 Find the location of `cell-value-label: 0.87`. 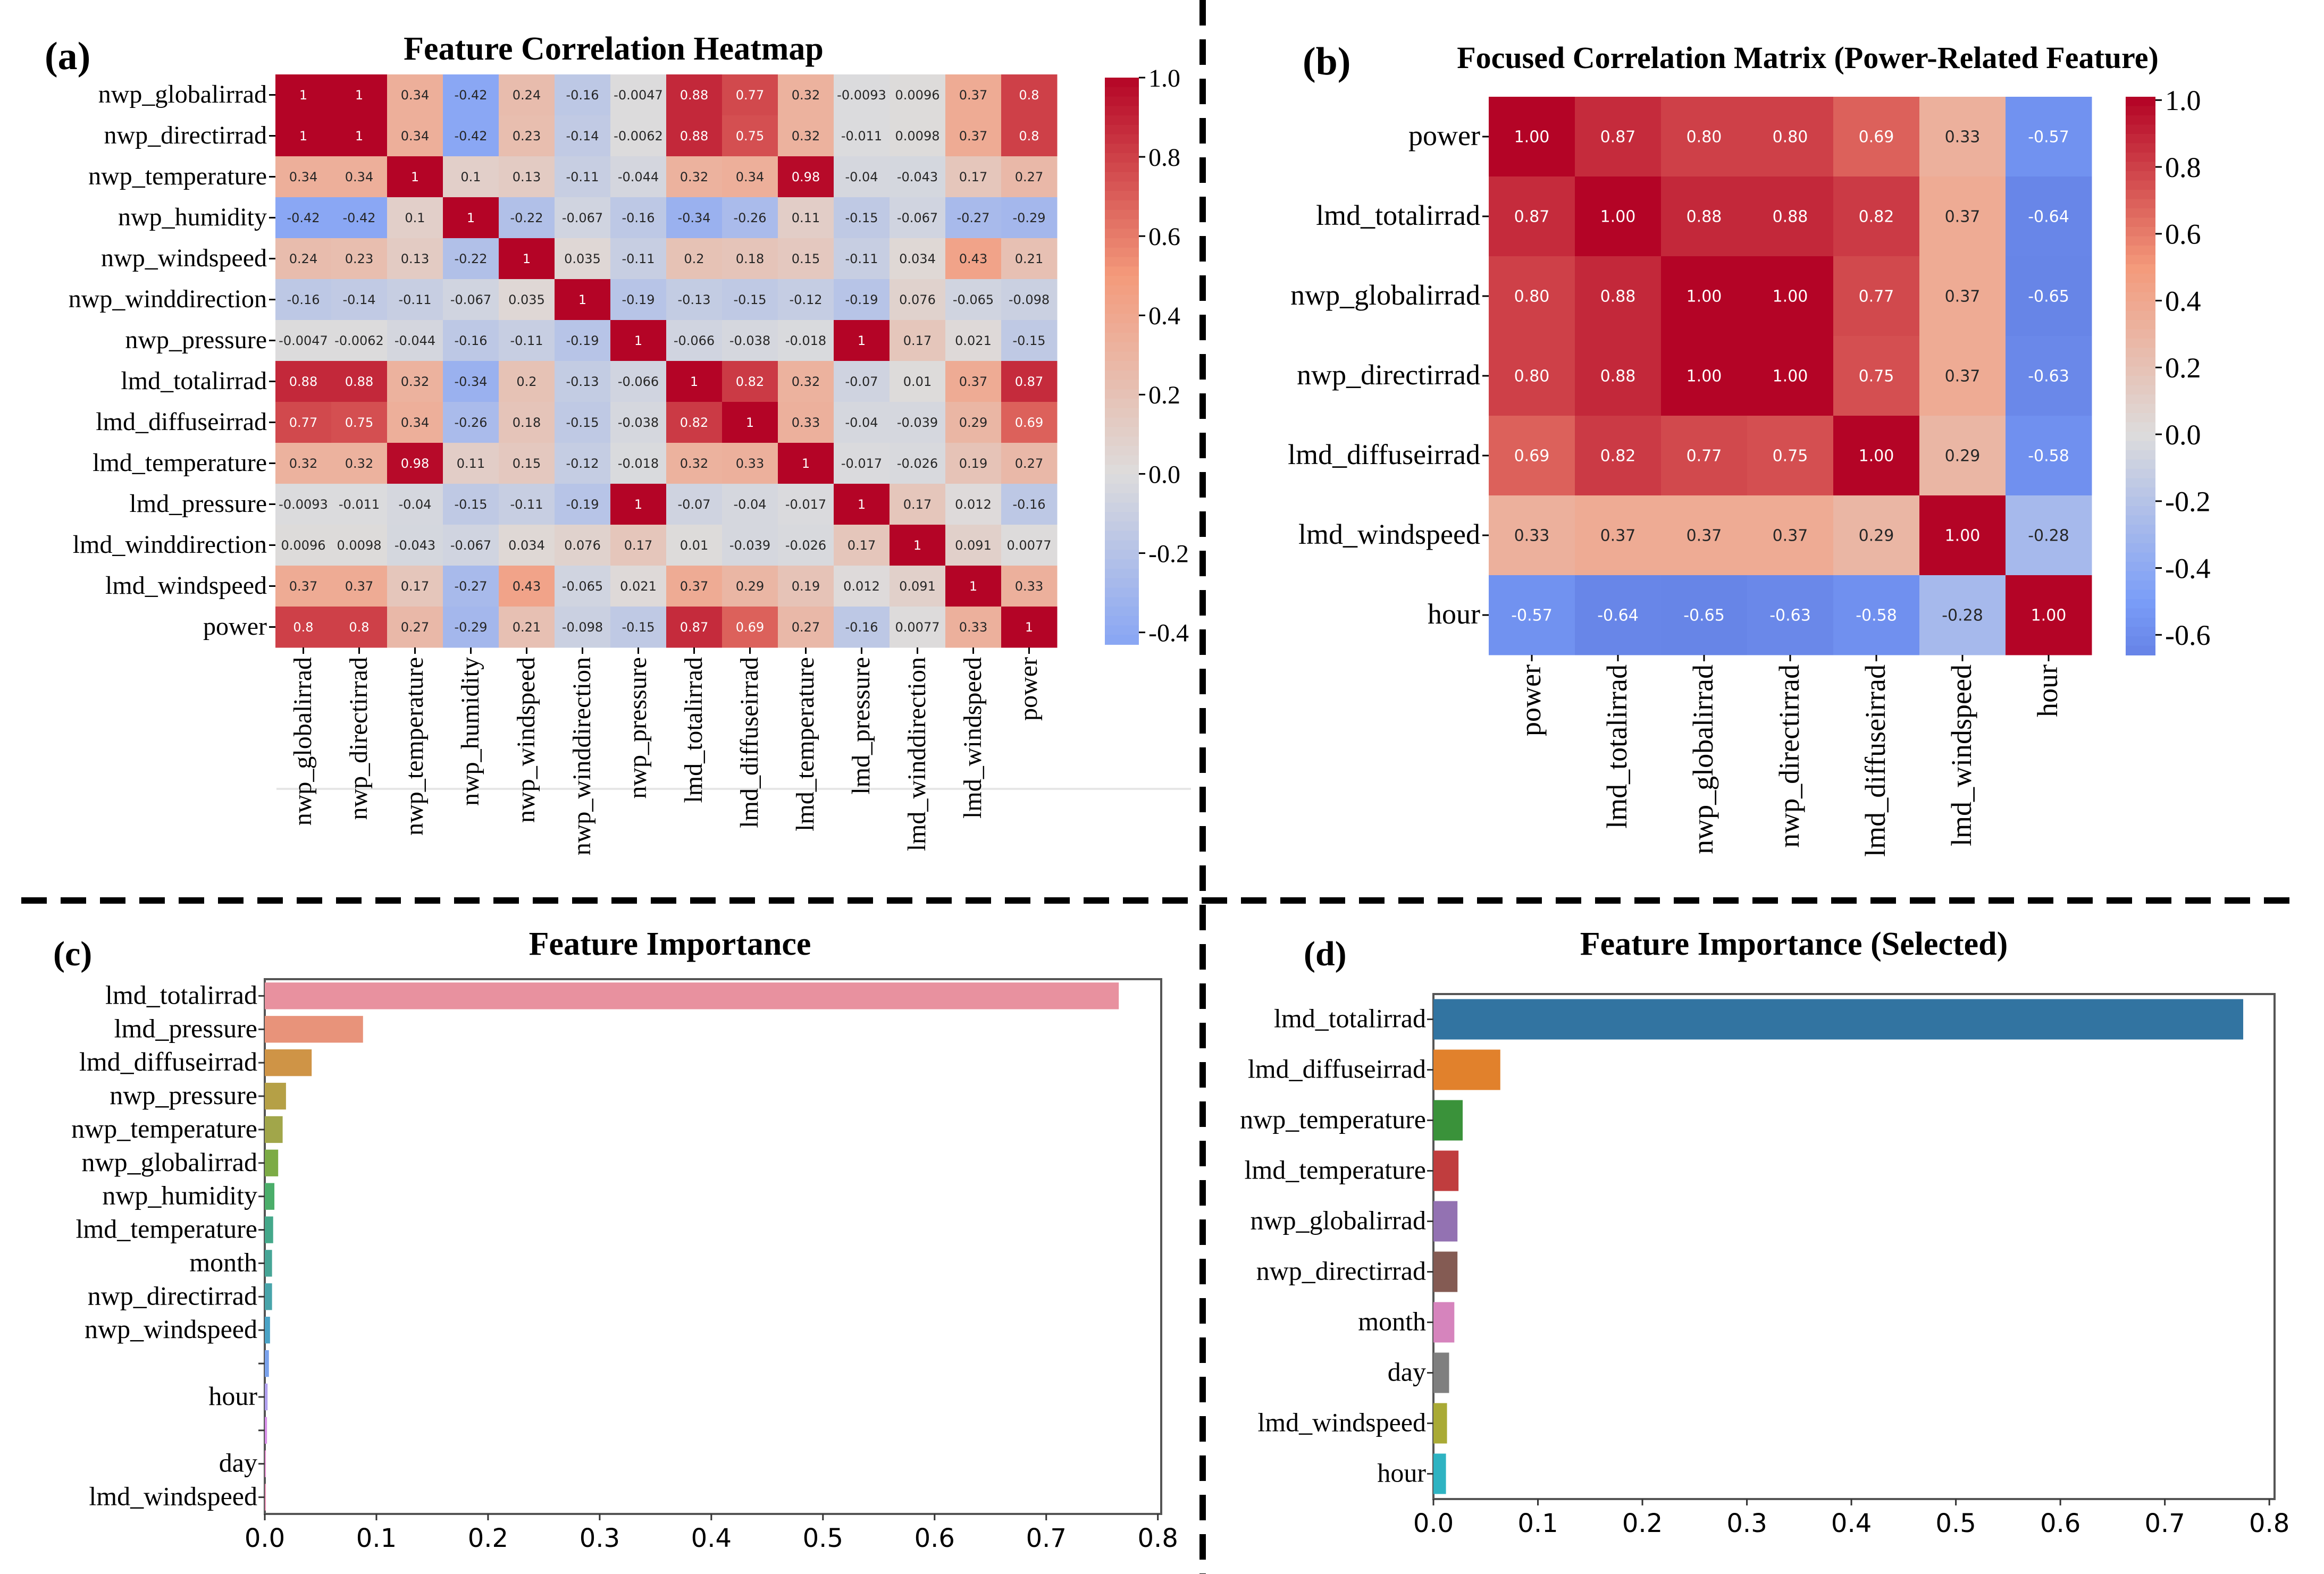

cell-value-label: 0.87 is located at coordinates (694, 627).